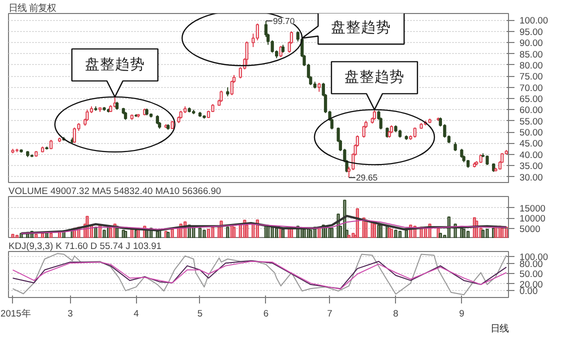  Describe the element at coordinates (115, 191) in the screenshot. I see `chart-title: VOLUME 49007.32 MA5 54832.40 MA10 56366.90` at that location.